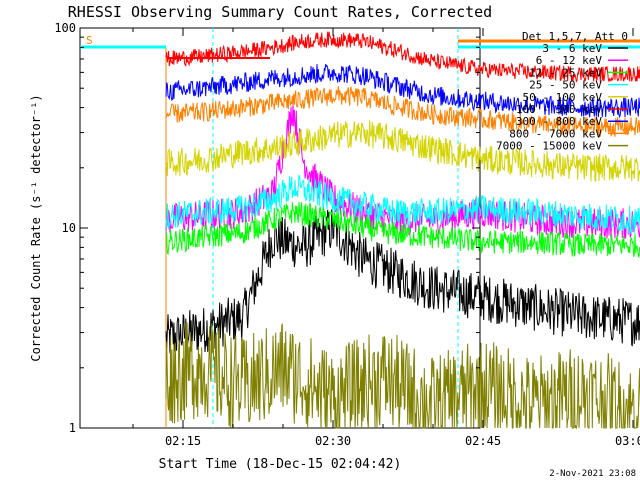  Describe the element at coordinates (559, 109) in the screenshot. I see `legend-label: 100 - 300 keV` at that location.